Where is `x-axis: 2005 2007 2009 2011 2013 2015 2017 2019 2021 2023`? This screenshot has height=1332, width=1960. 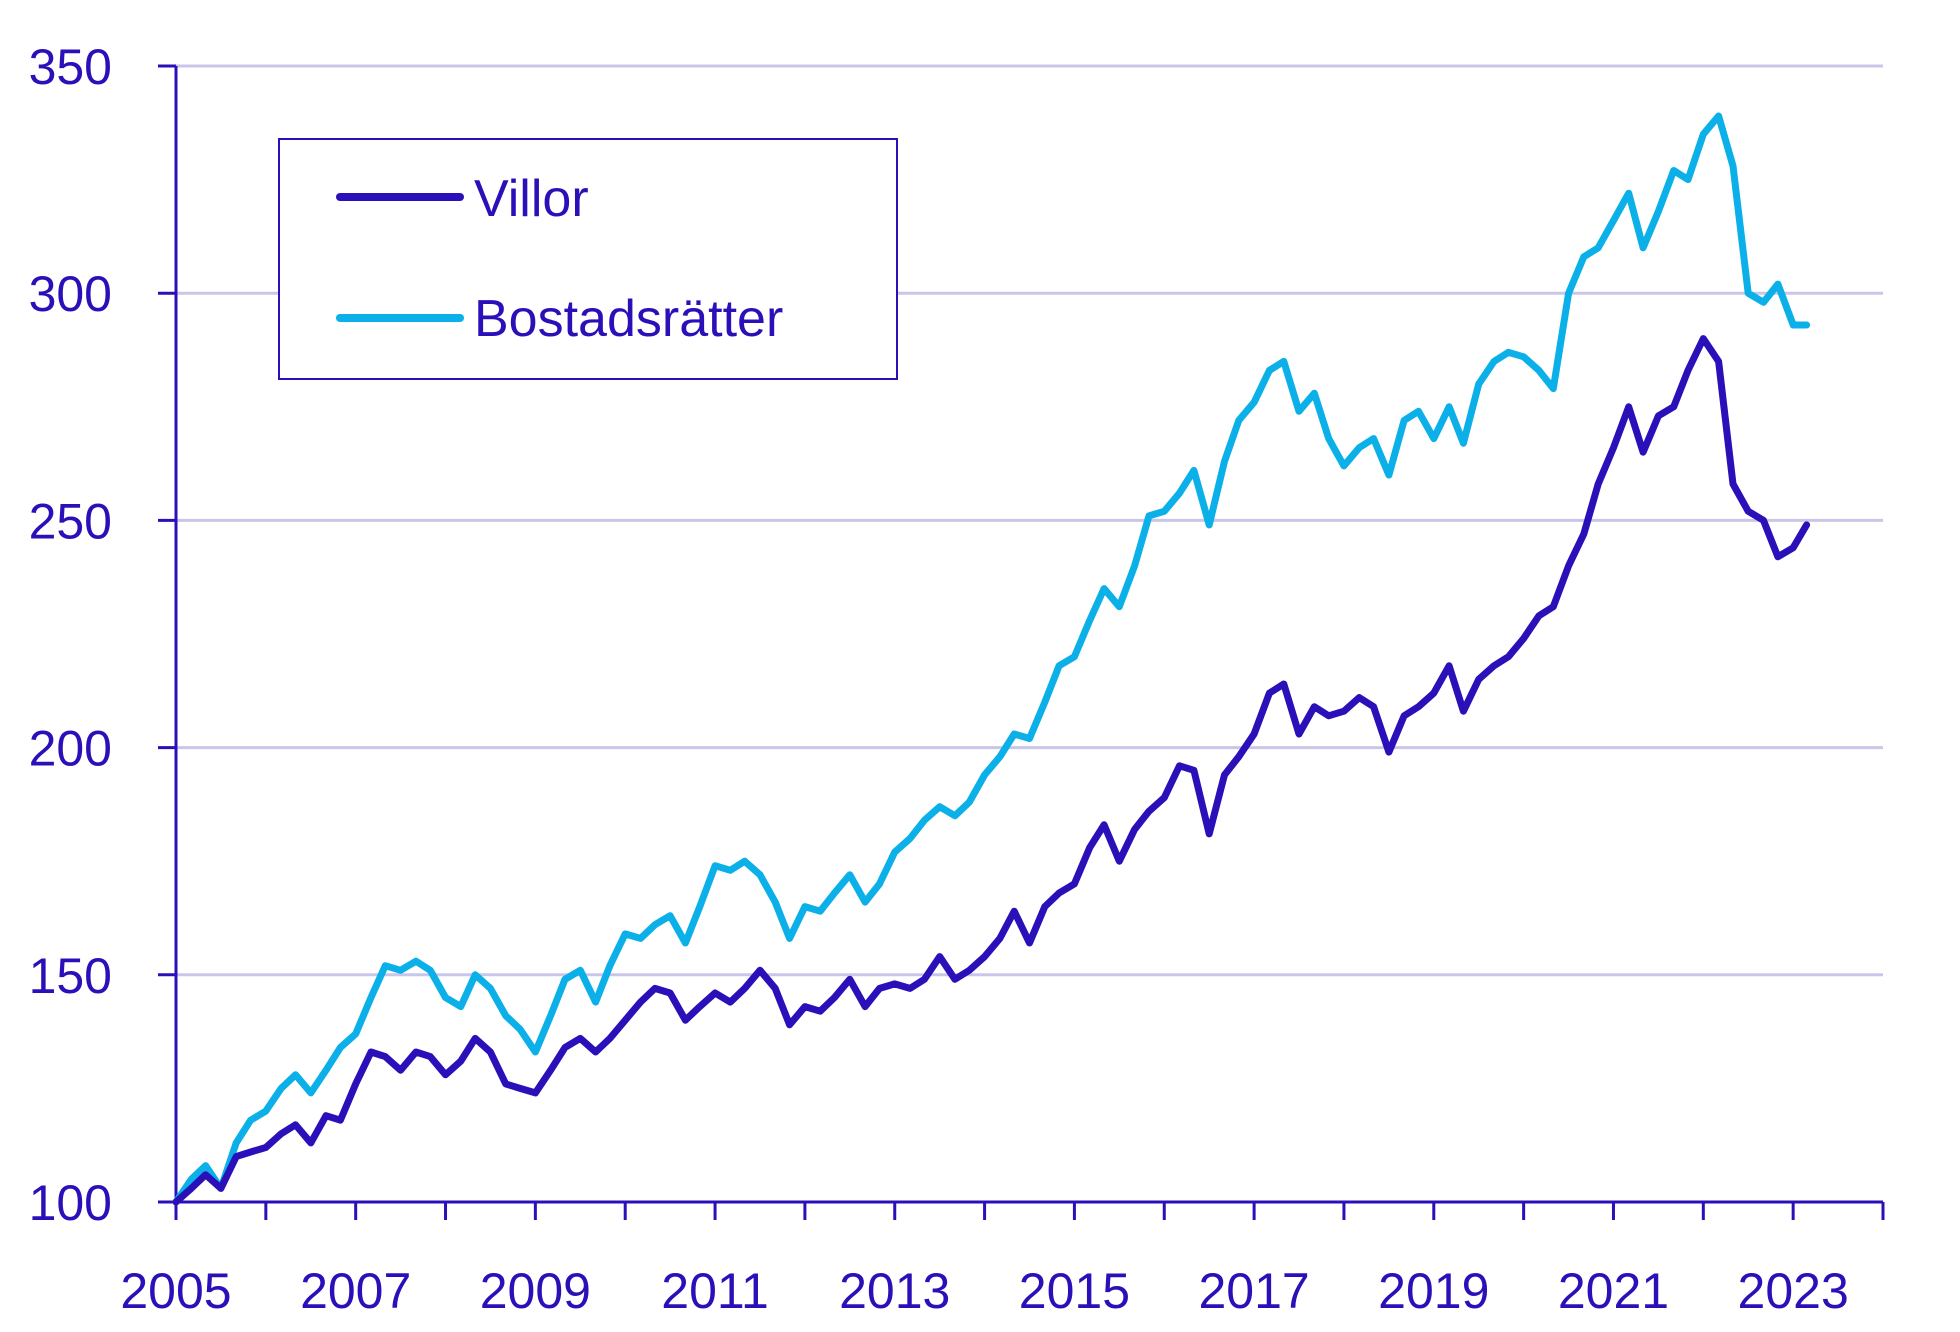
x-axis: 2005 2007 2009 2011 2013 2015 2017 2019 2021 2023 is located at coordinates (1002, 1259).